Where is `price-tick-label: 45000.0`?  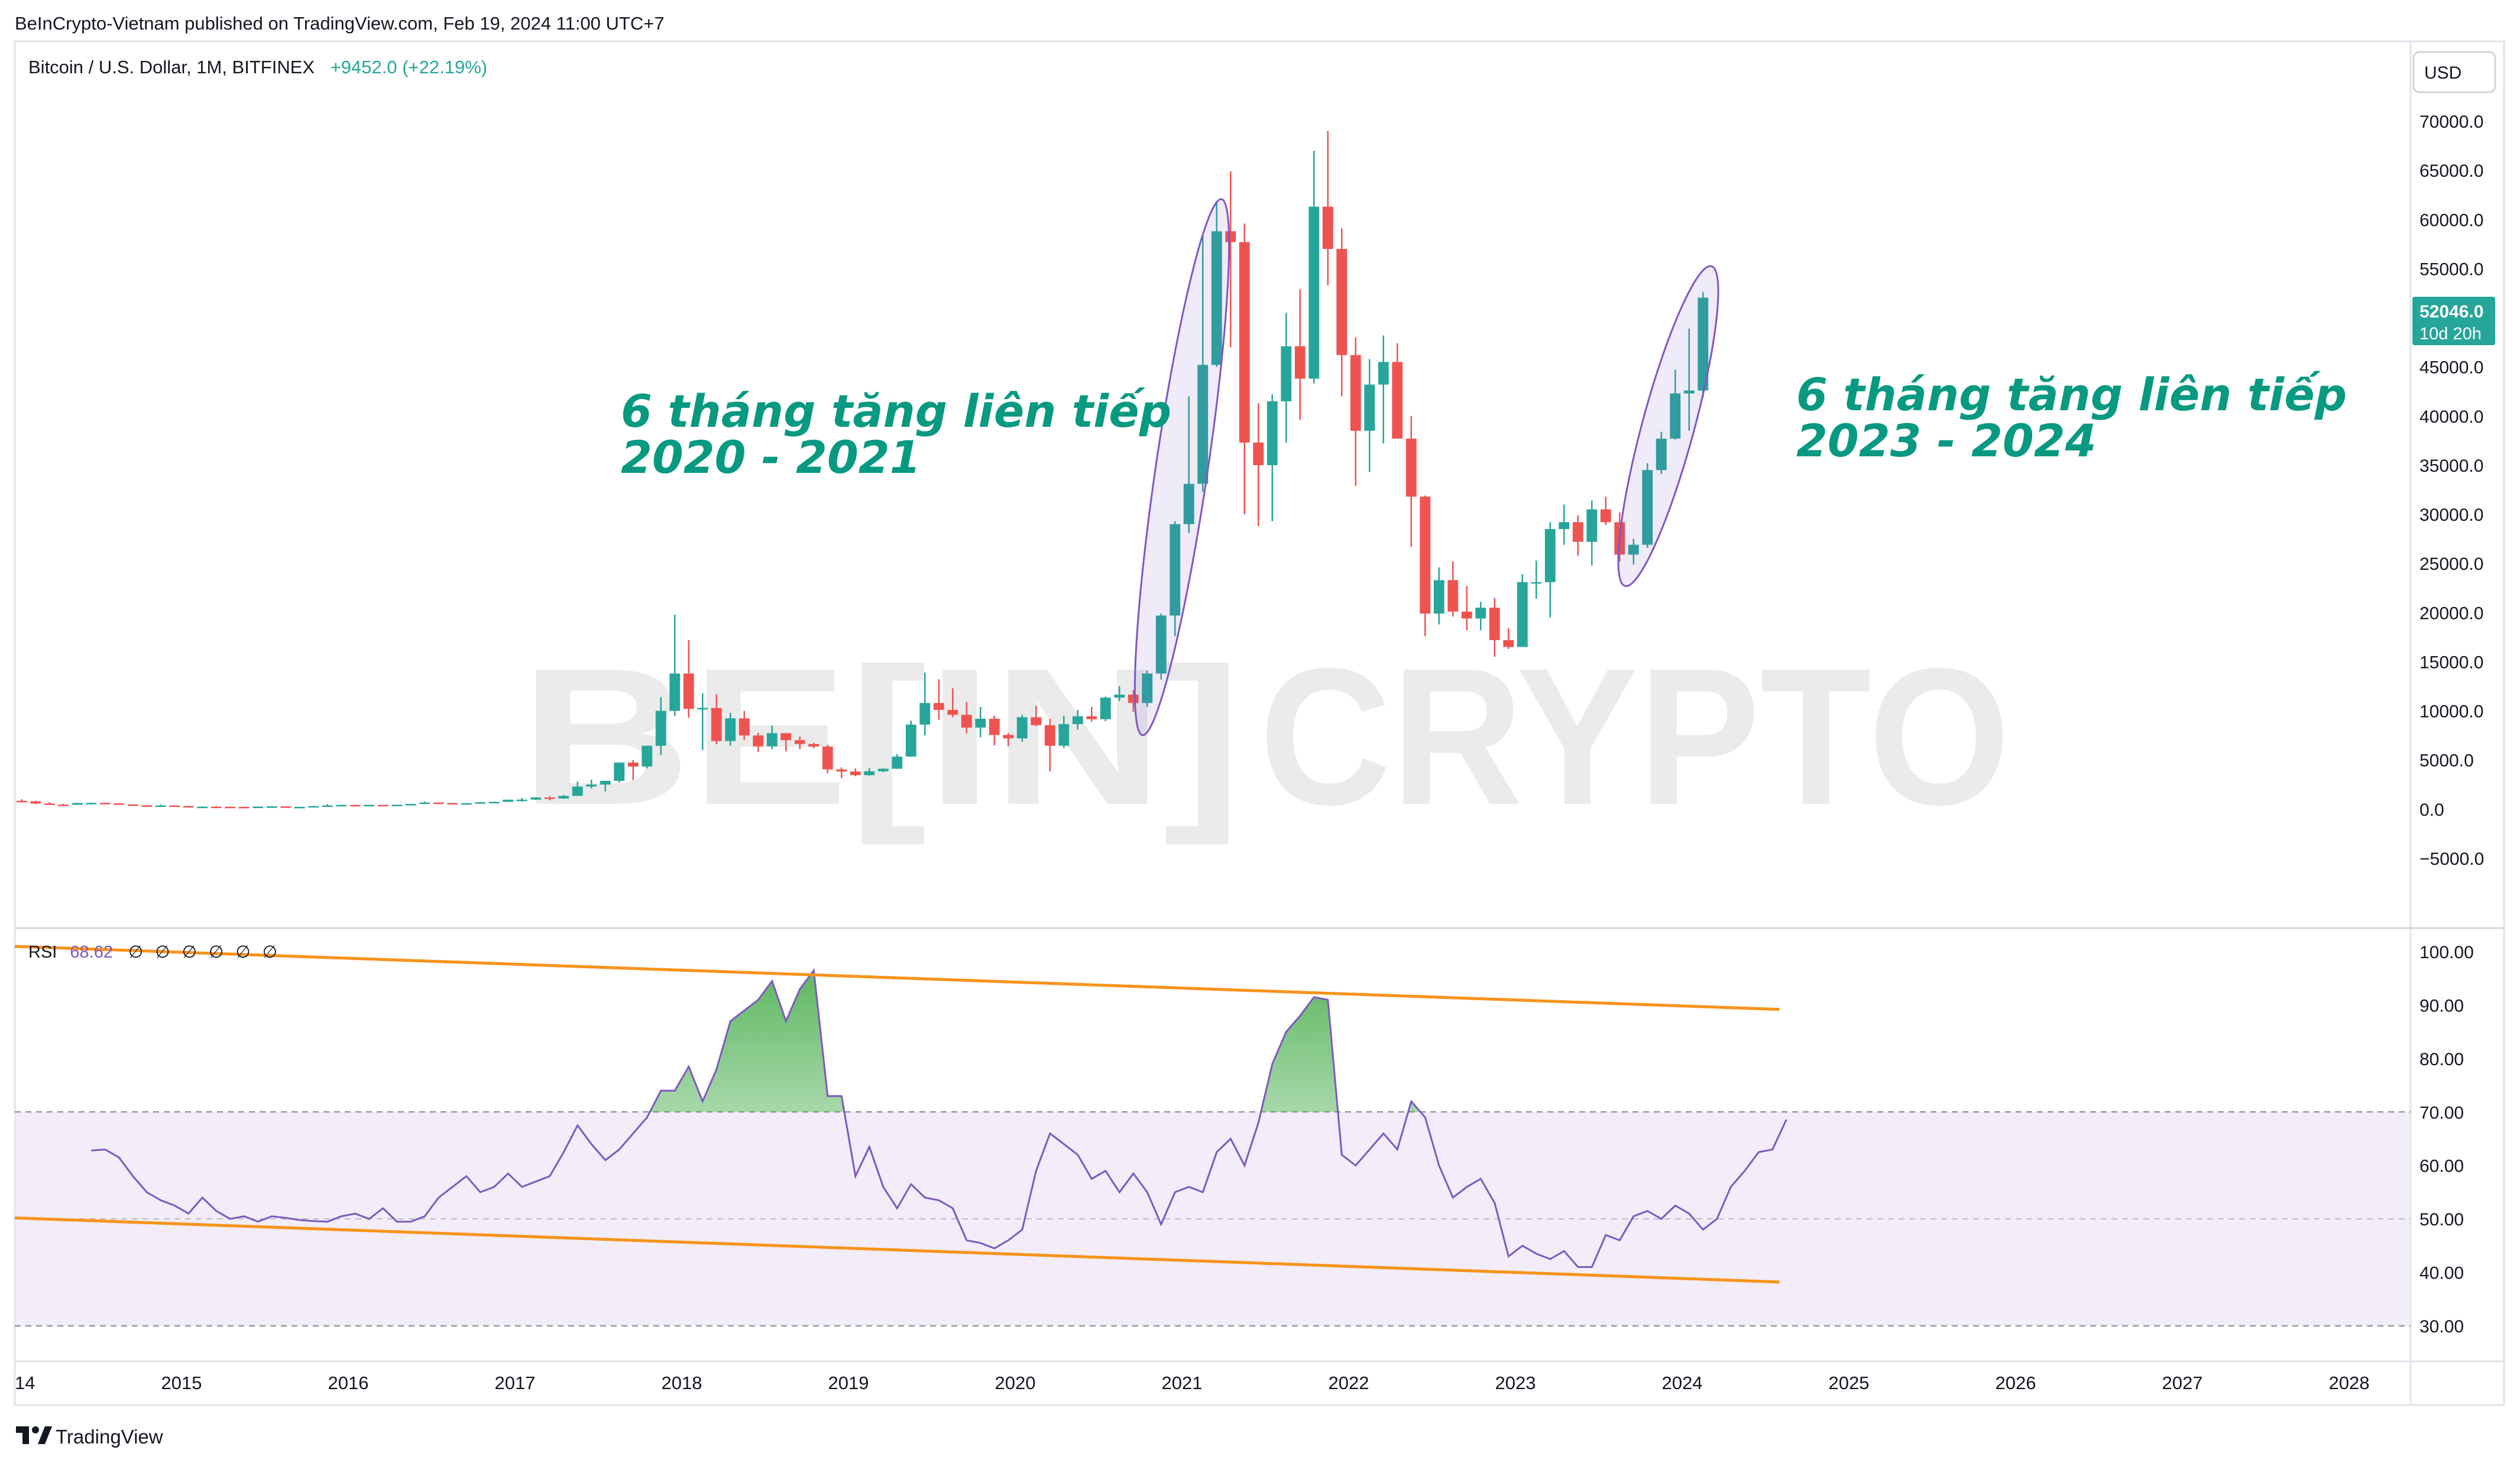 price-tick-label: 45000.0 is located at coordinates (2451, 368).